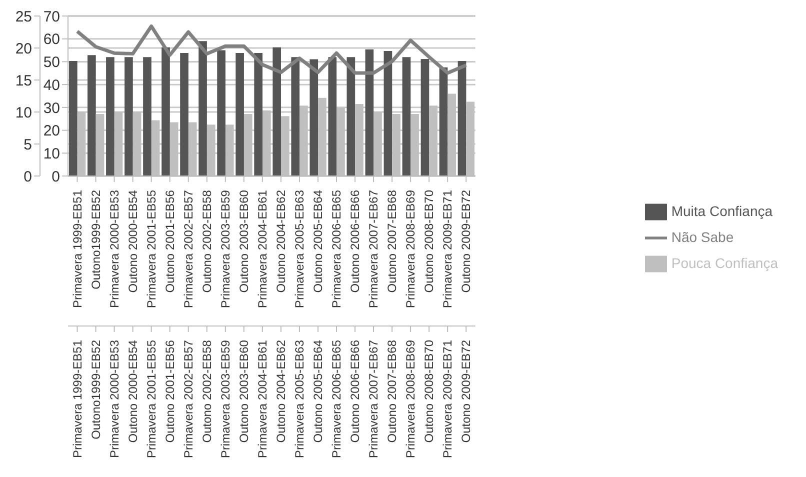 The width and height of the screenshot is (806, 477). What do you see at coordinates (23, 17) in the screenshot?
I see `y2-tick-label: 25` at bounding box center [23, 17].